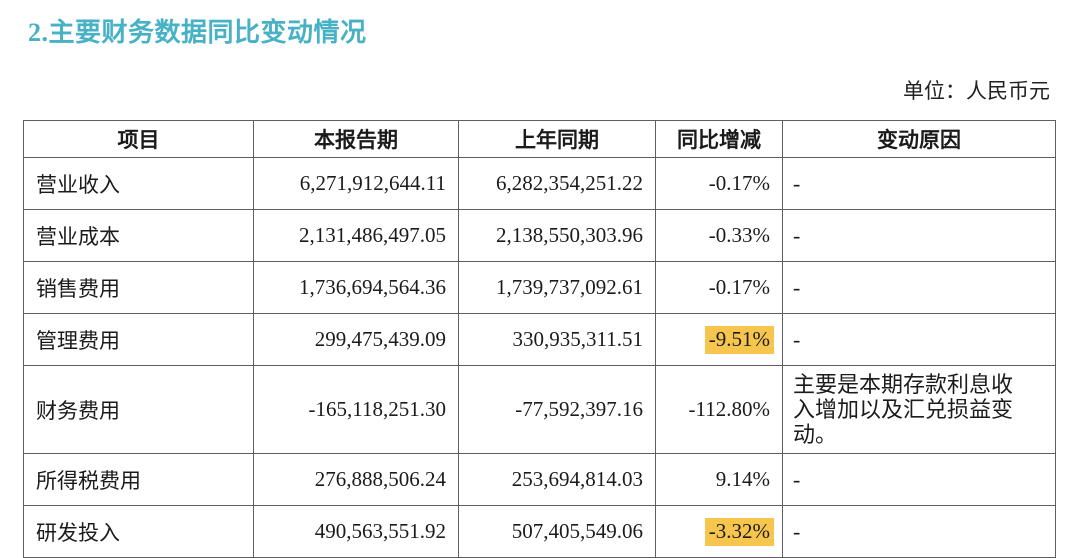 This screenshot has width=1080, height=558. I want to click on prior-period-cell: -77,592,397.16, so click(557, 409).